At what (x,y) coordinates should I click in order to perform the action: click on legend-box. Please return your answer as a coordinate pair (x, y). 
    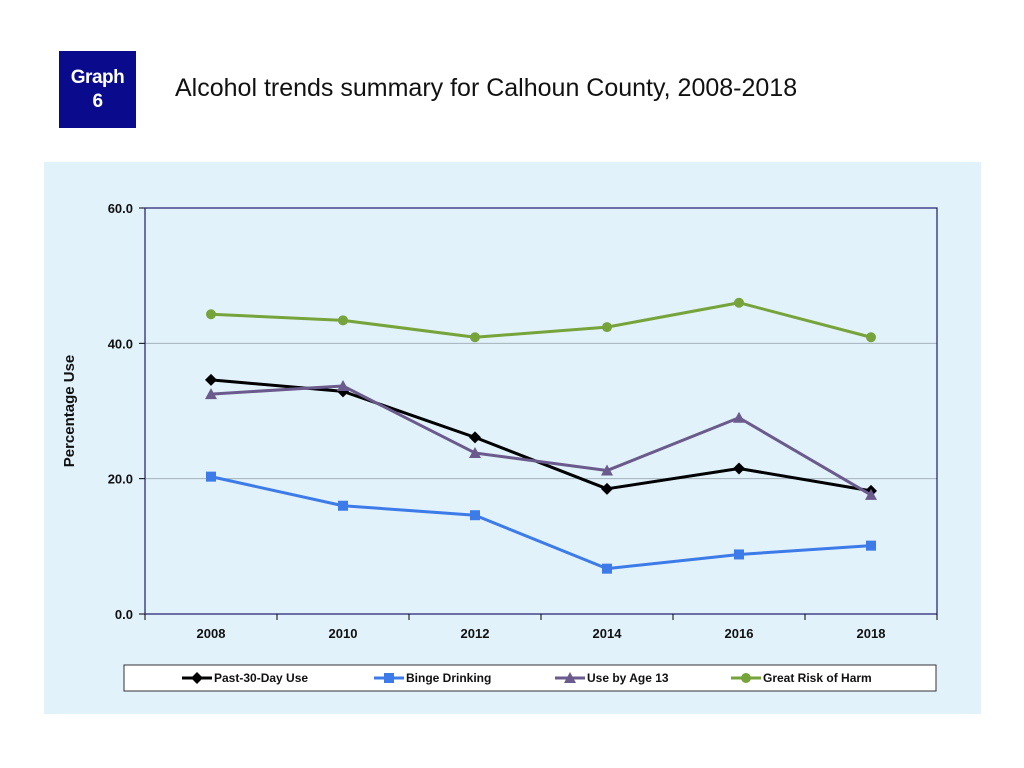
    Looking at the image, I should click on (530, 678).